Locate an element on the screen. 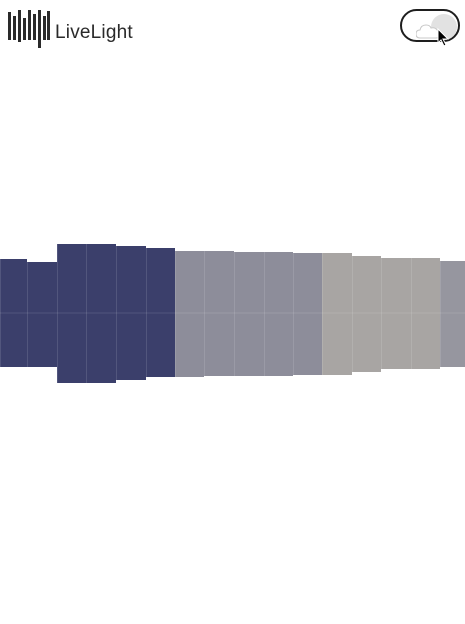 Image resolution: width=465 pixels, height=624 pixels. brand-name: LiveLight is located at coordinates (94, 32).